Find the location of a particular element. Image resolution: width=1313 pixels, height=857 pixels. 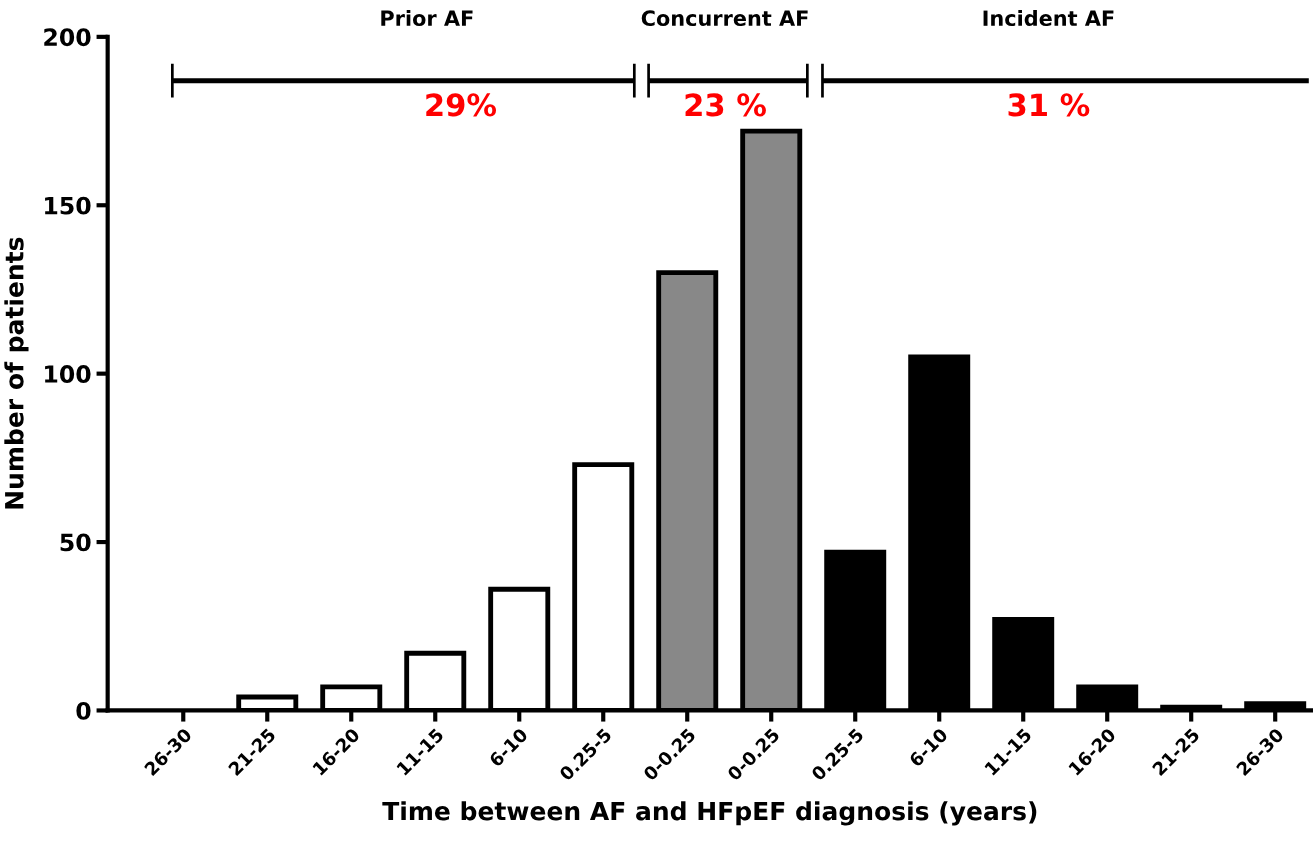

y-tick-label: 50 is located at coordinates (75, 542).